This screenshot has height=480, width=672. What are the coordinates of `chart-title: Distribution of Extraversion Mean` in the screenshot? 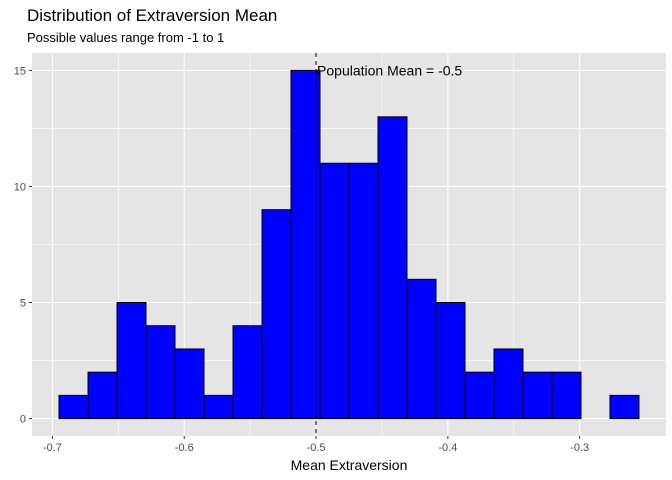 It's located at (152, 15).